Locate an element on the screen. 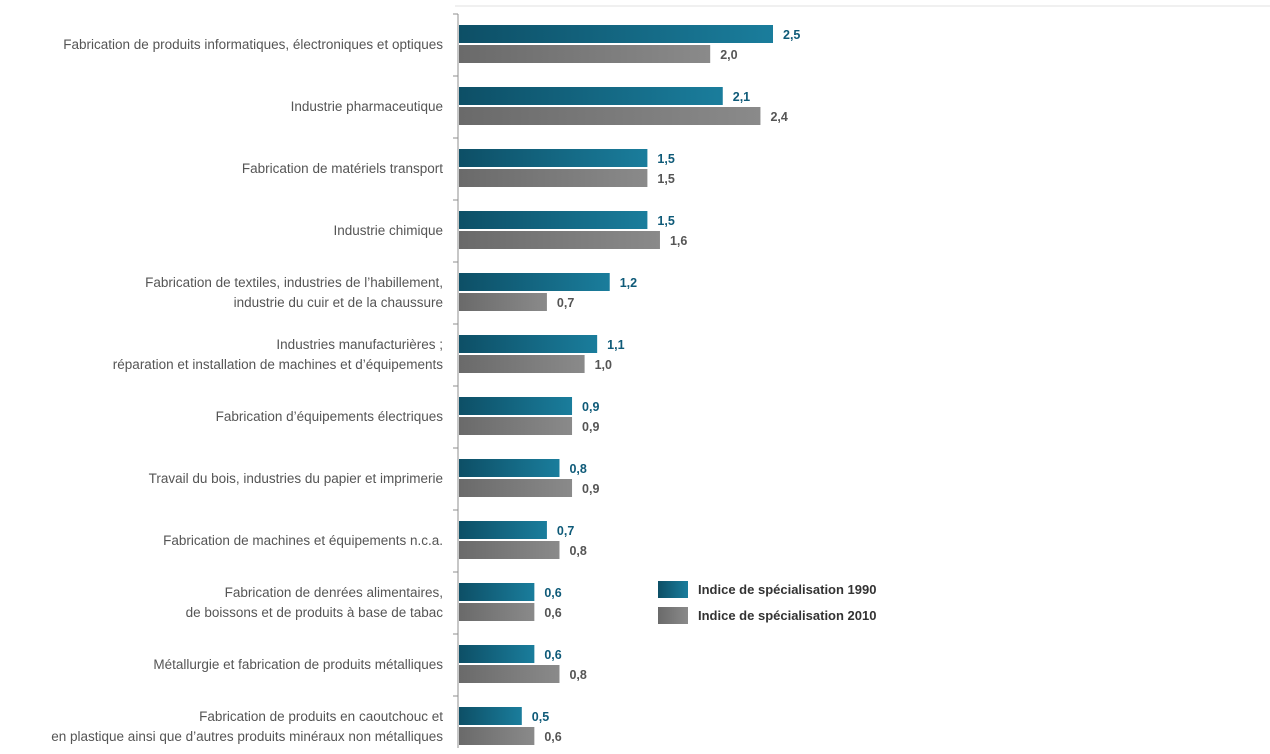  category-label: Industries manufacturières ; is located at coordinates (359, 344).